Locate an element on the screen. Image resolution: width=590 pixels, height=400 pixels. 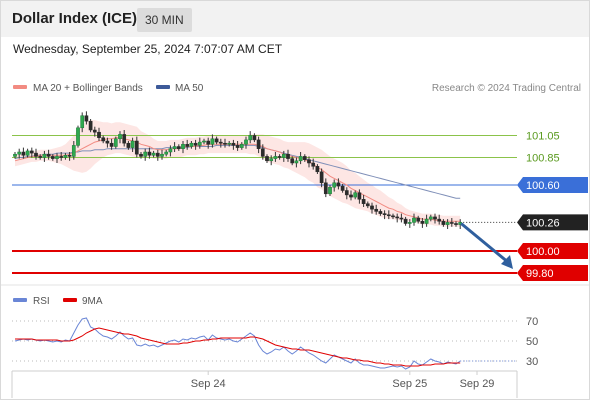
forecast-arrow-head is located at coordinates (507, 262).